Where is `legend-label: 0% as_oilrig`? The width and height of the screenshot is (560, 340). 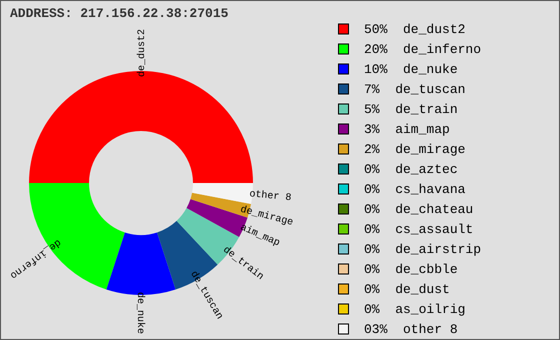
legend-label: 0% as_oilrig is located at coordinates (415, 309).